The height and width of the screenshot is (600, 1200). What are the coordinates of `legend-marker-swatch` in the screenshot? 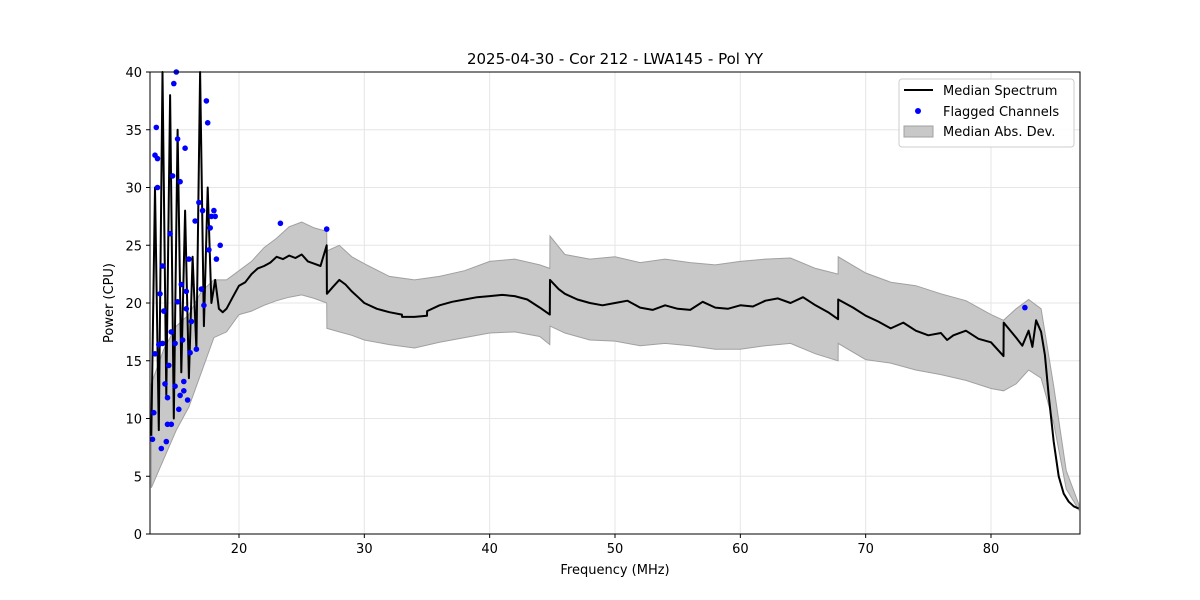 It's located at (918, 111).